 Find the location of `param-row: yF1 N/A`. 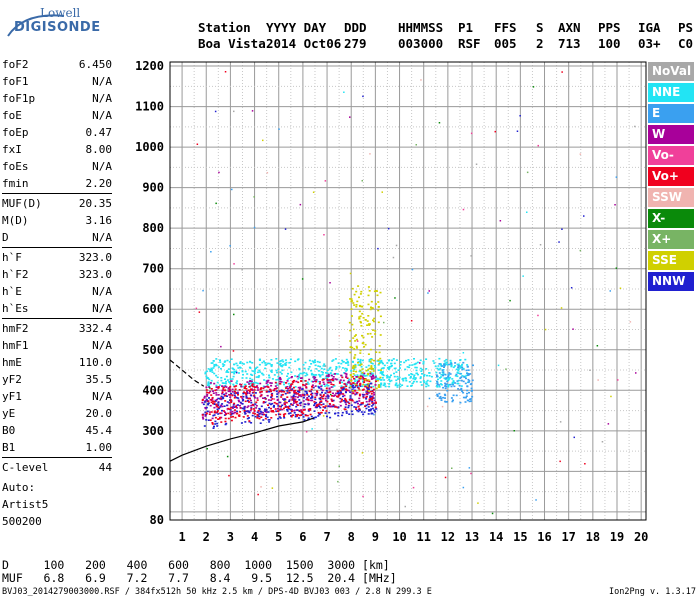

param-row: yF1 N/A is located at coordinates (57, 396).